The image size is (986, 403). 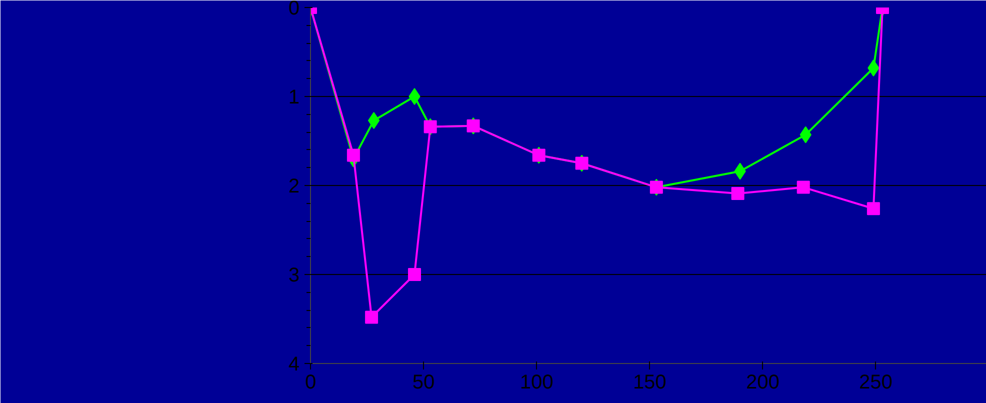 What do you see at coordinates (423, 383) in the screenshot?
I see `x-tick-label: 50` at bounding box center [423, 383].